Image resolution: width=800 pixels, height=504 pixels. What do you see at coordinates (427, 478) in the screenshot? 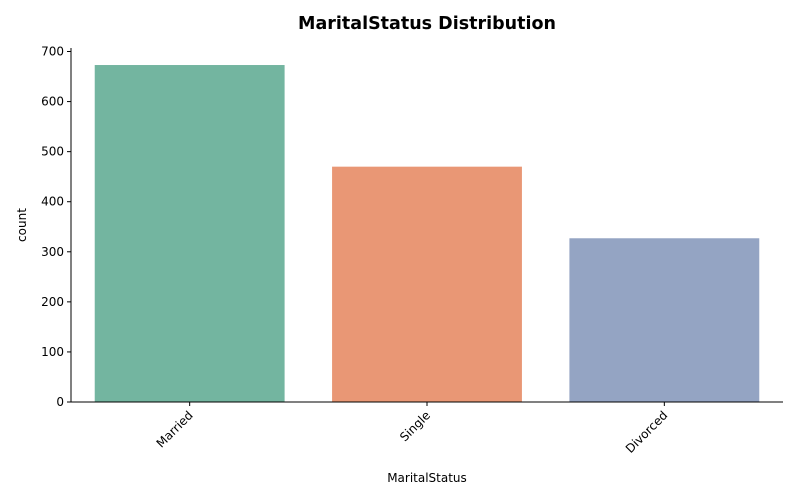
I see `x-axis-label: MaritalStatus` at bounding box center [427, 478].